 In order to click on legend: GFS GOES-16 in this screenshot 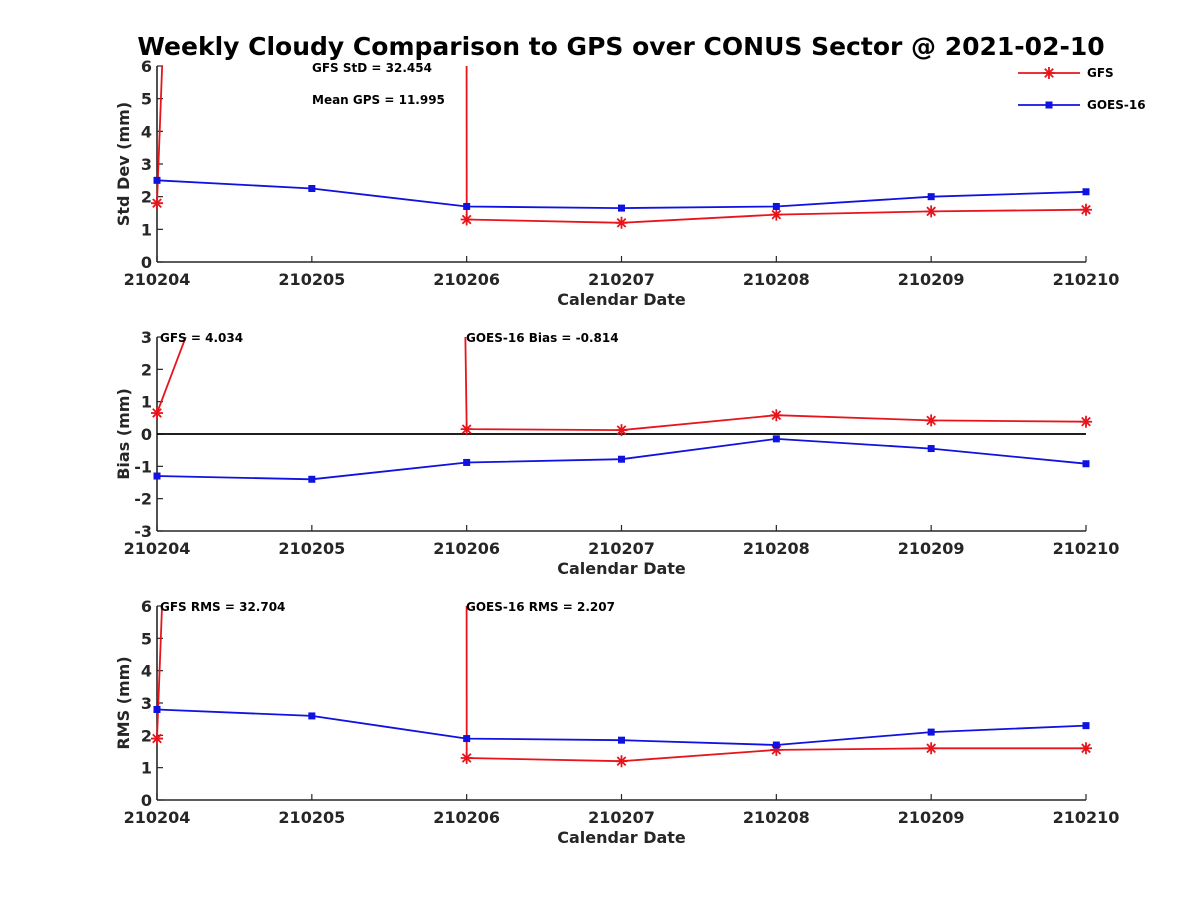, I will do `click(1082, 89)`.